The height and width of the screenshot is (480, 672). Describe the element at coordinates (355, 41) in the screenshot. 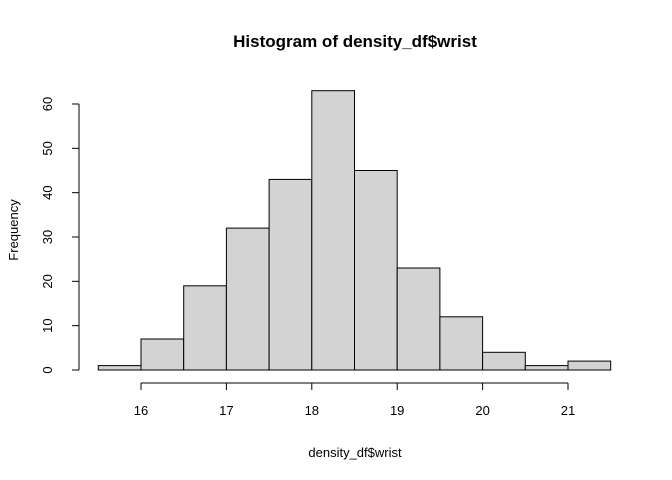

I see `chart-title: Histogram of density_df$wrist` at that location.